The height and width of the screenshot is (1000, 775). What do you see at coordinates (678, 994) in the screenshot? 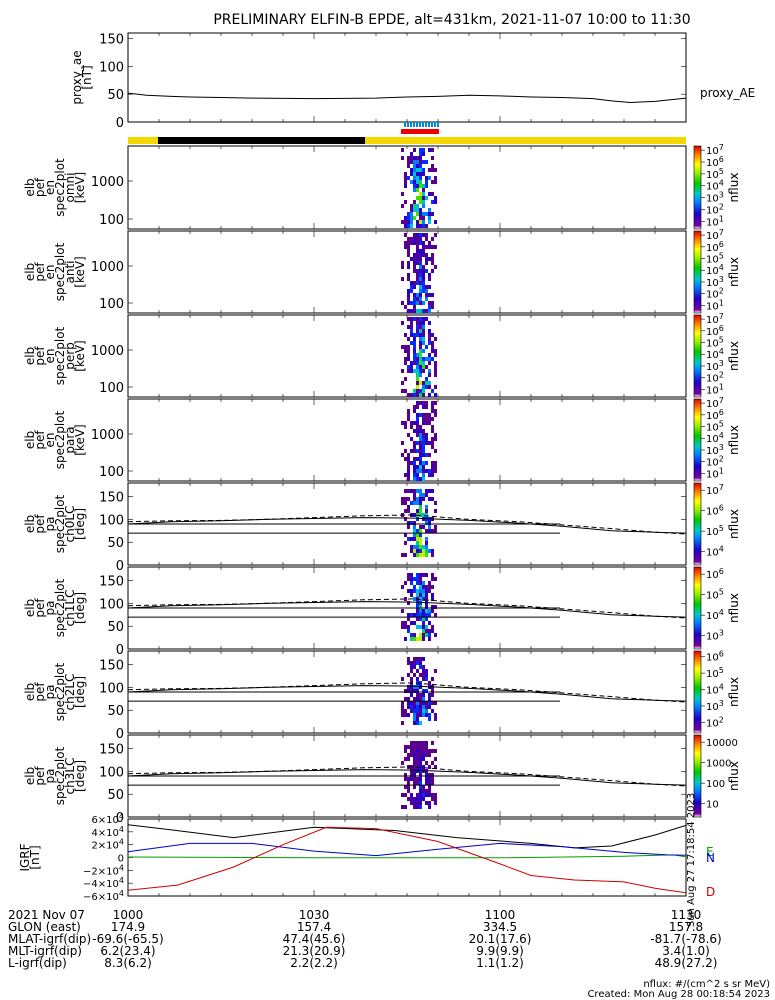
I see `footer-created: Created: Mon Aug 28 00:18:54 2023` at bounding box center [678, 994].